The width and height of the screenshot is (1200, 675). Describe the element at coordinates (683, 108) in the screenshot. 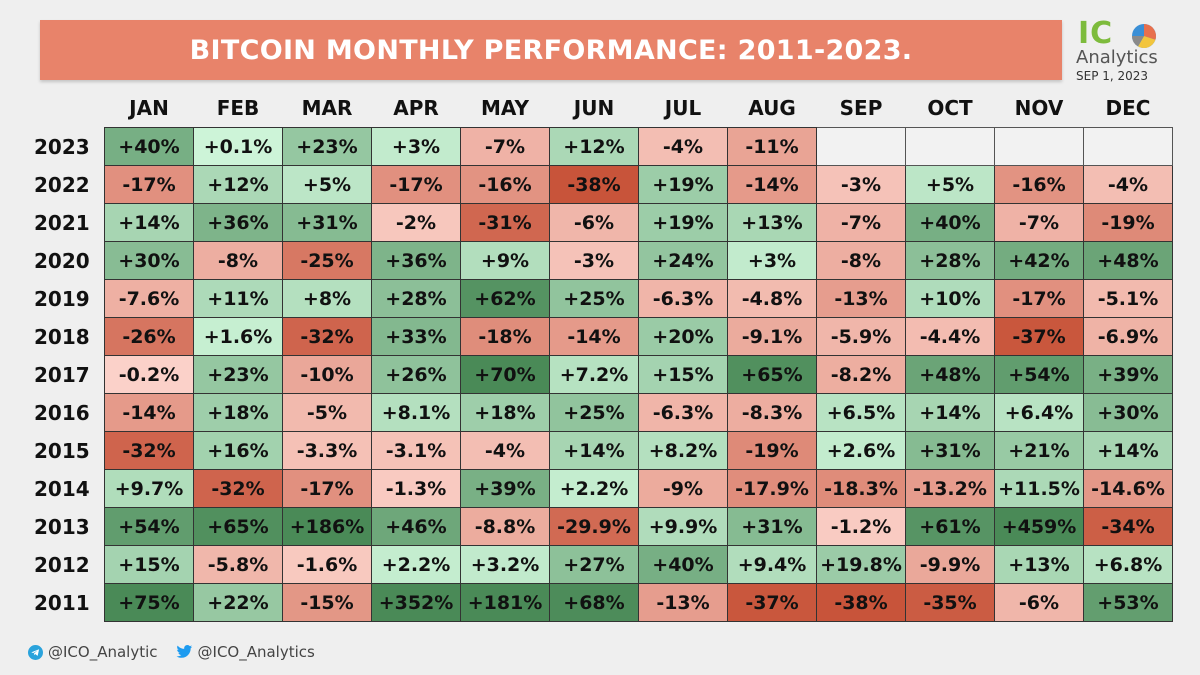

I see `month-header: JUL` at that location.